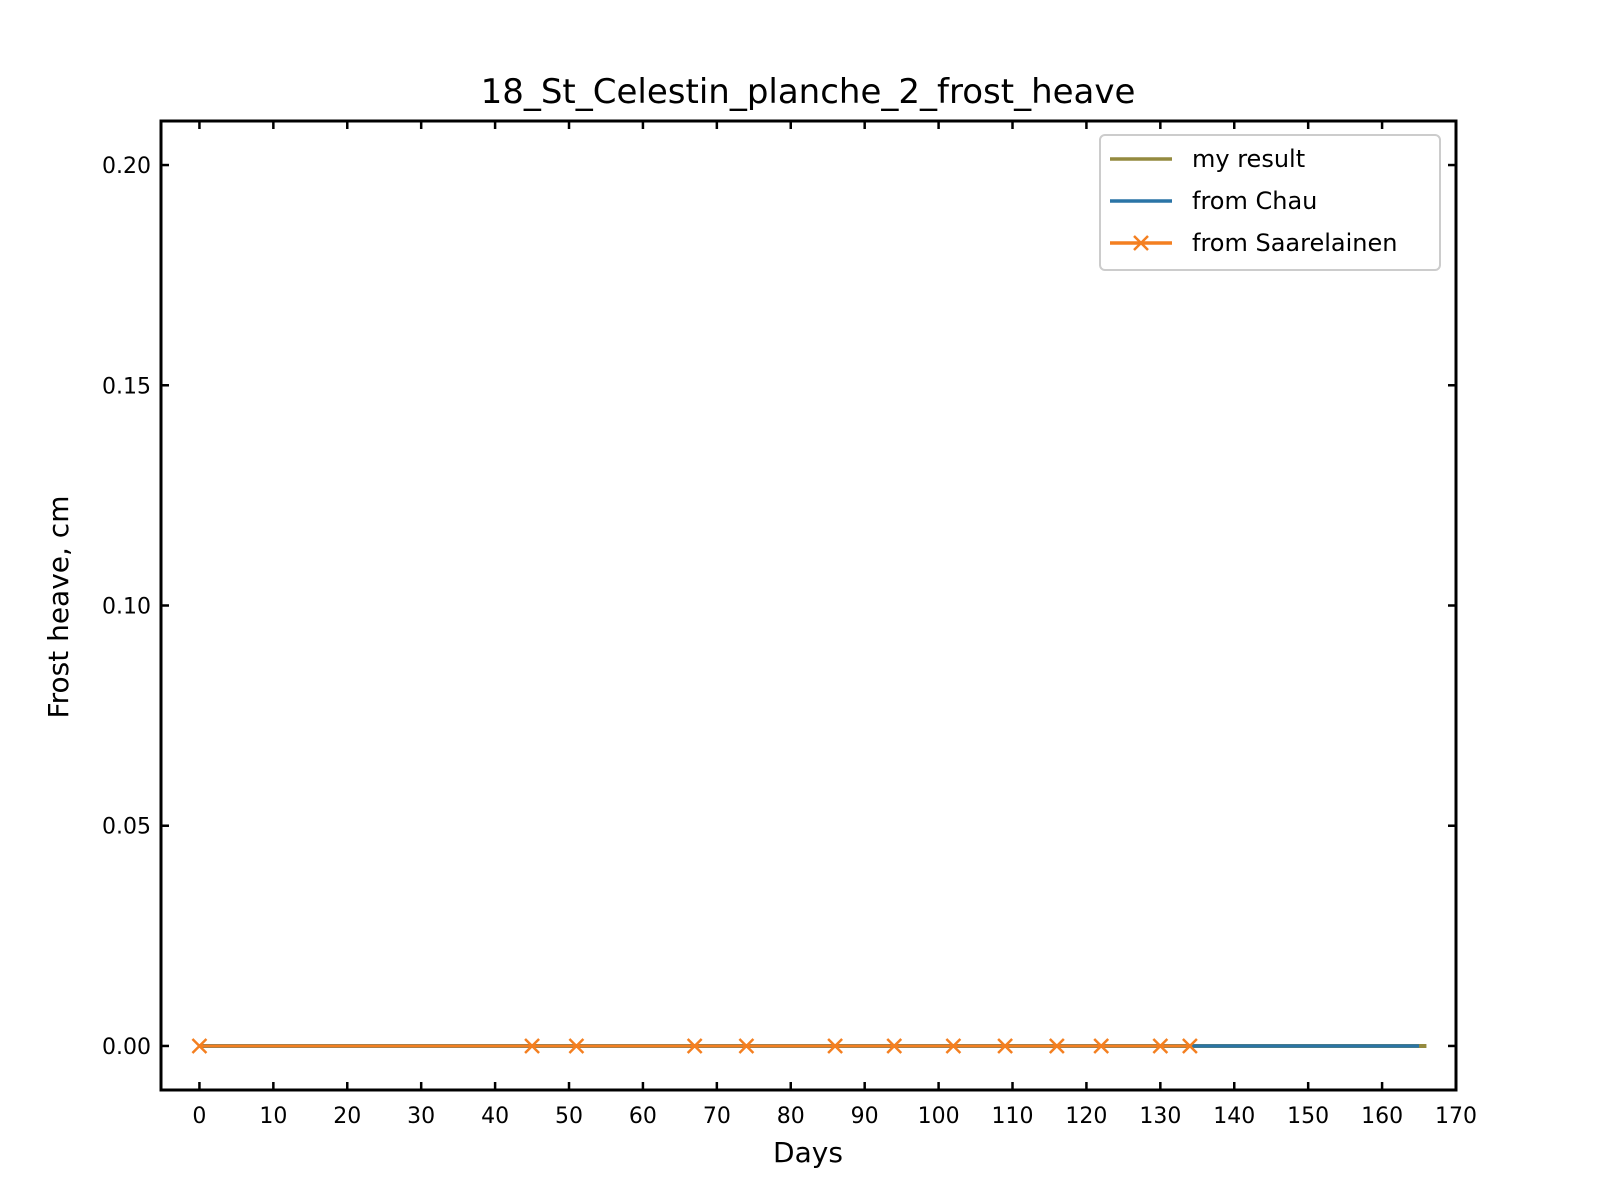 The width and height of the screenshot is (1600, 1200). I want to click on legend: my result from Chau from Saarelainen, so click(1270, 202).